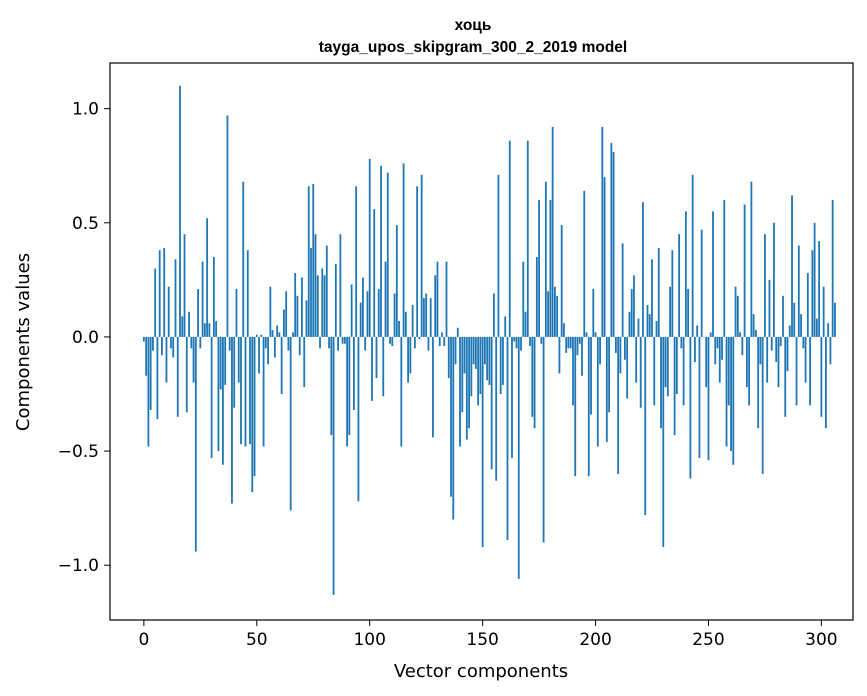 This screenshot has height=696, width=867. I want to click on x-tick-label: 100, so click(369, 640).